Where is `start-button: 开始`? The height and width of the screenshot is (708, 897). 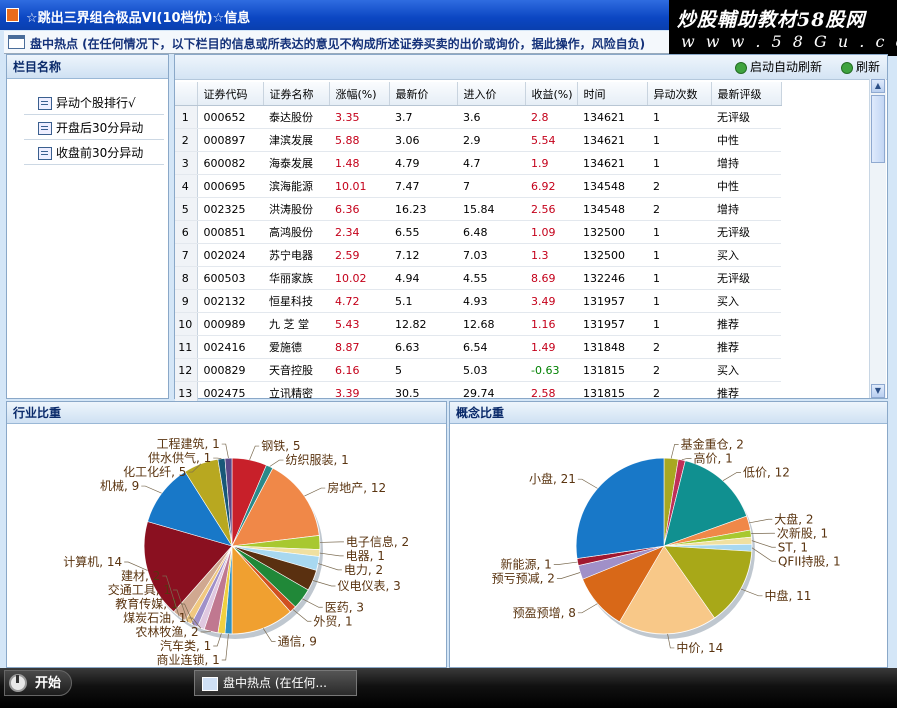
start-button: 开始 is located at coordinates (38, 683).